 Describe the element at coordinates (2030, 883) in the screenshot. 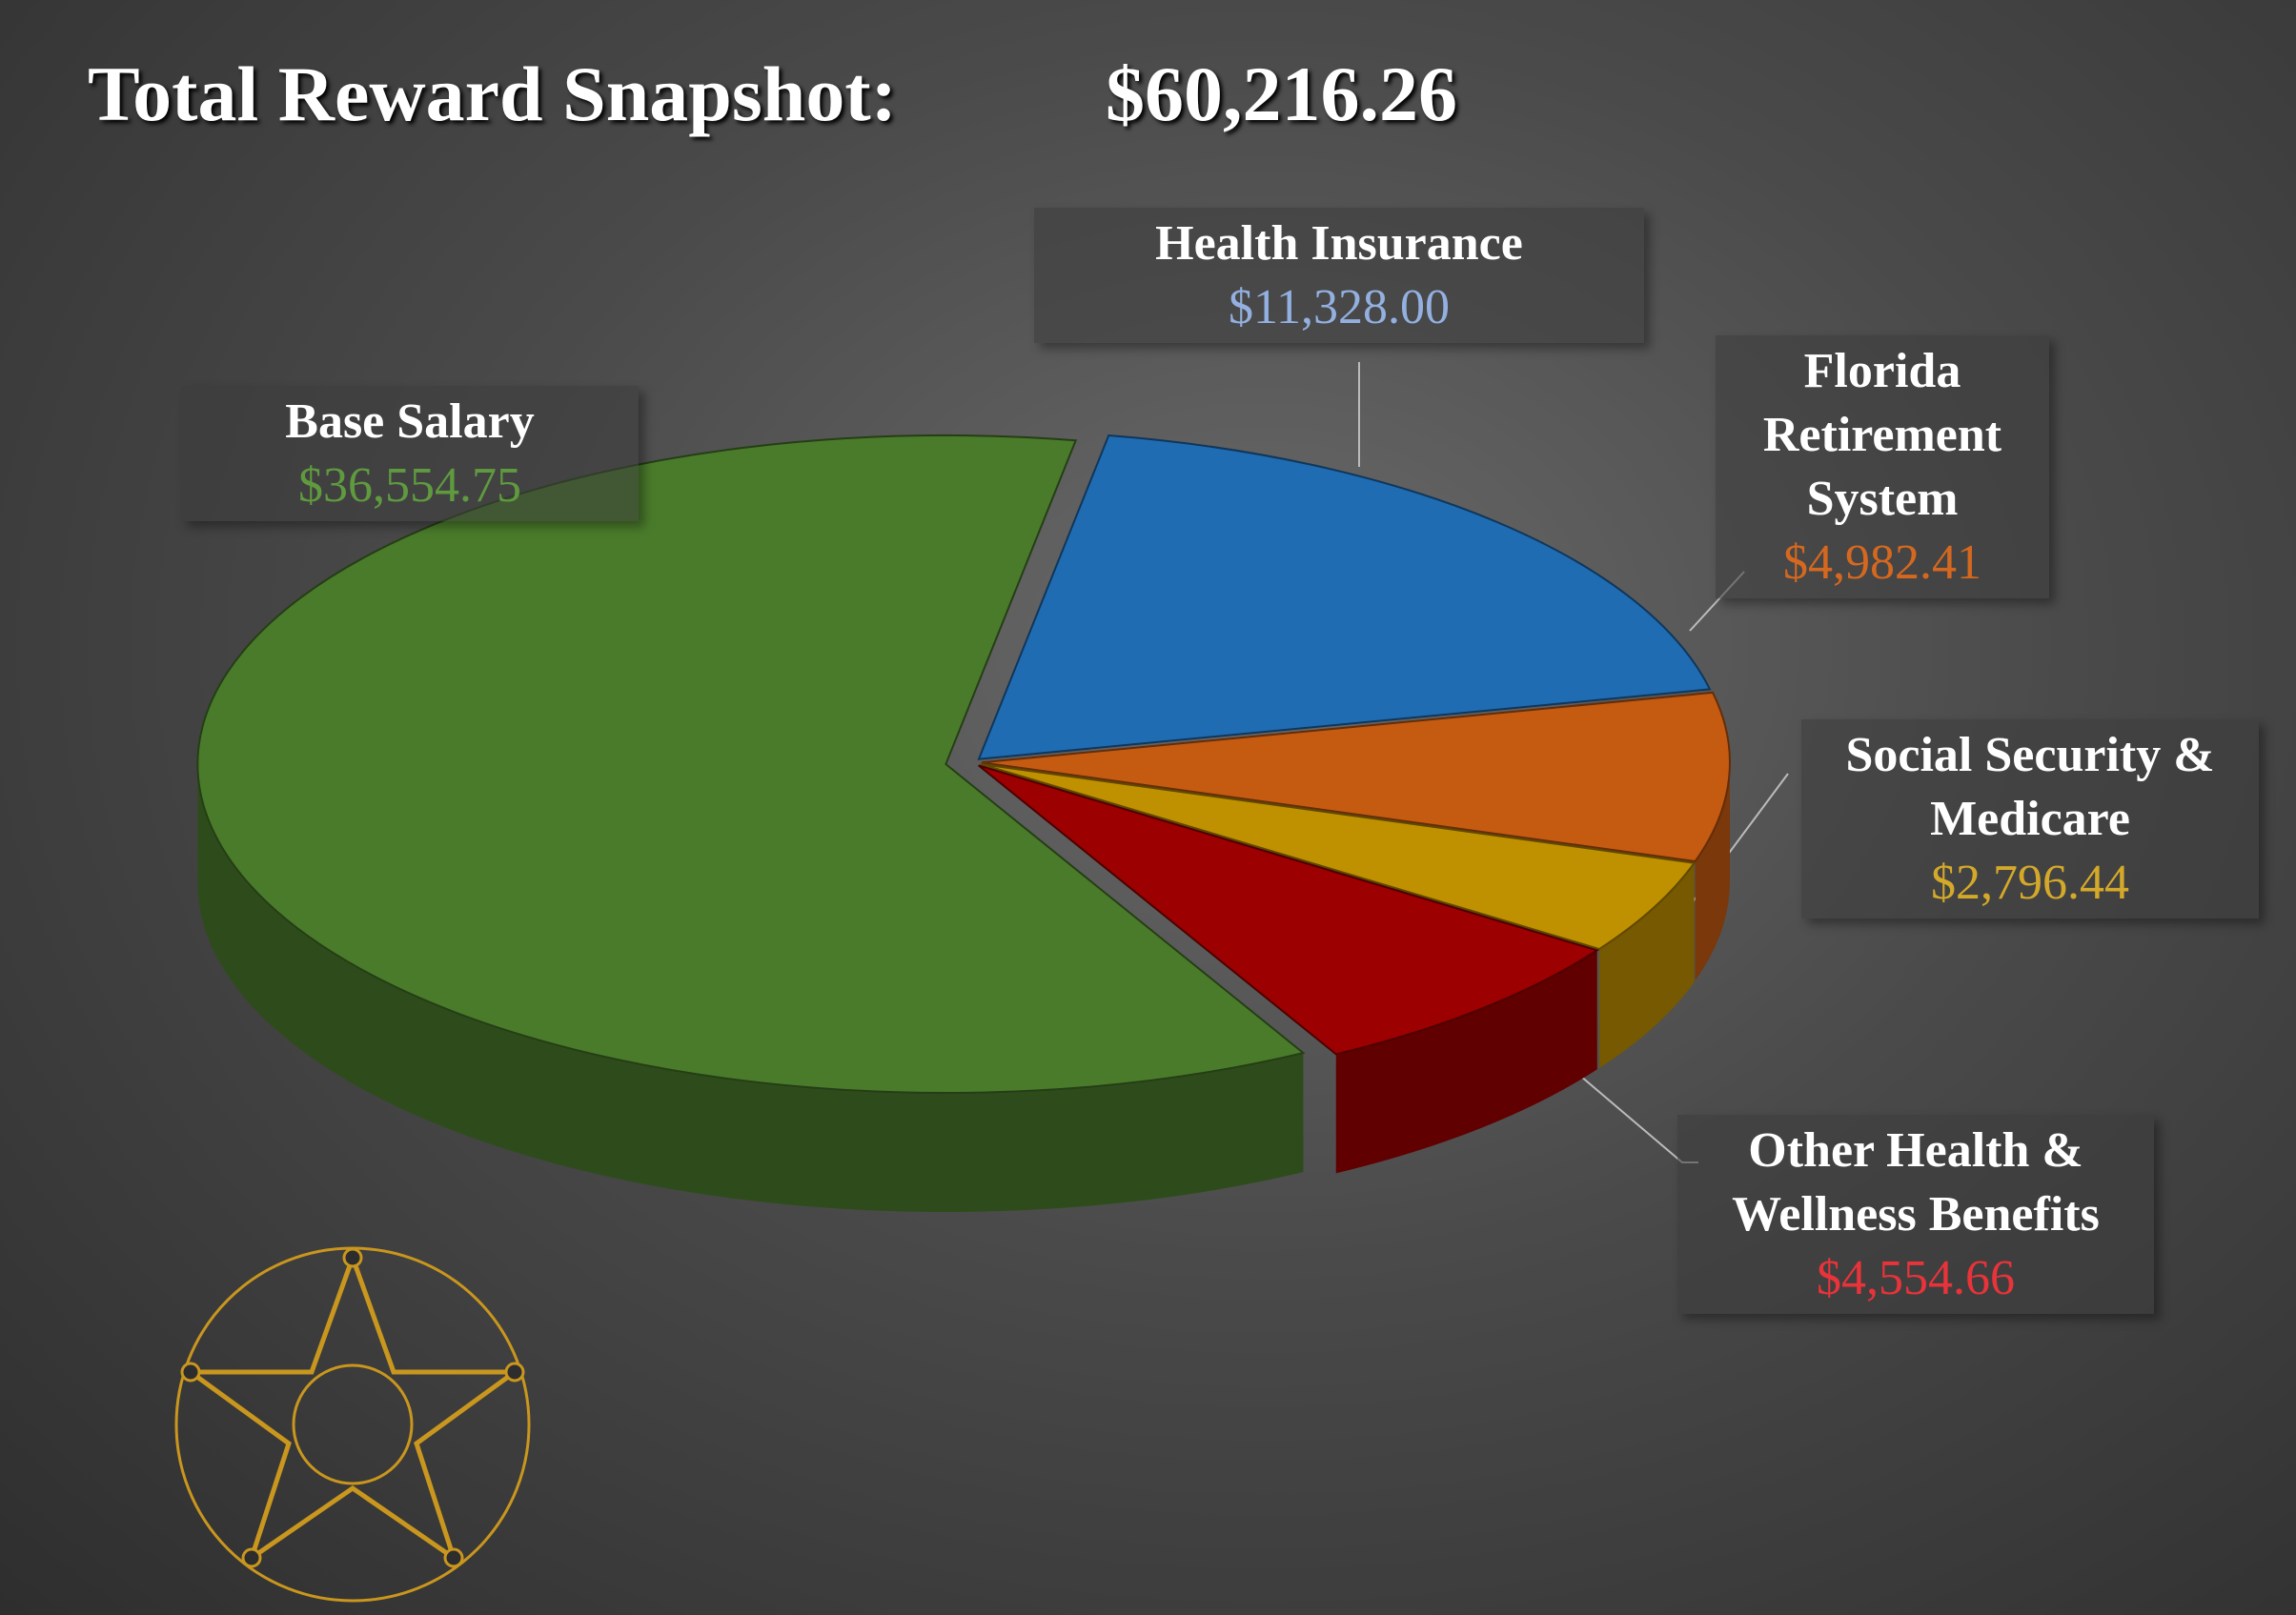

I see `value-label: $2,796.44` at that location.